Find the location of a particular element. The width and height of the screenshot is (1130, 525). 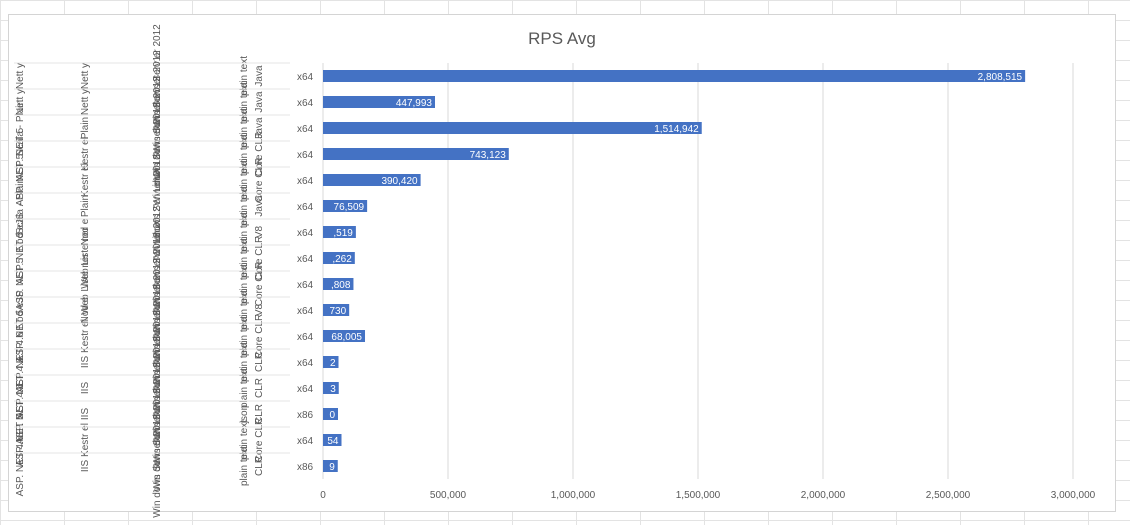

data-label: 0 is located at coordinates (332, 415).